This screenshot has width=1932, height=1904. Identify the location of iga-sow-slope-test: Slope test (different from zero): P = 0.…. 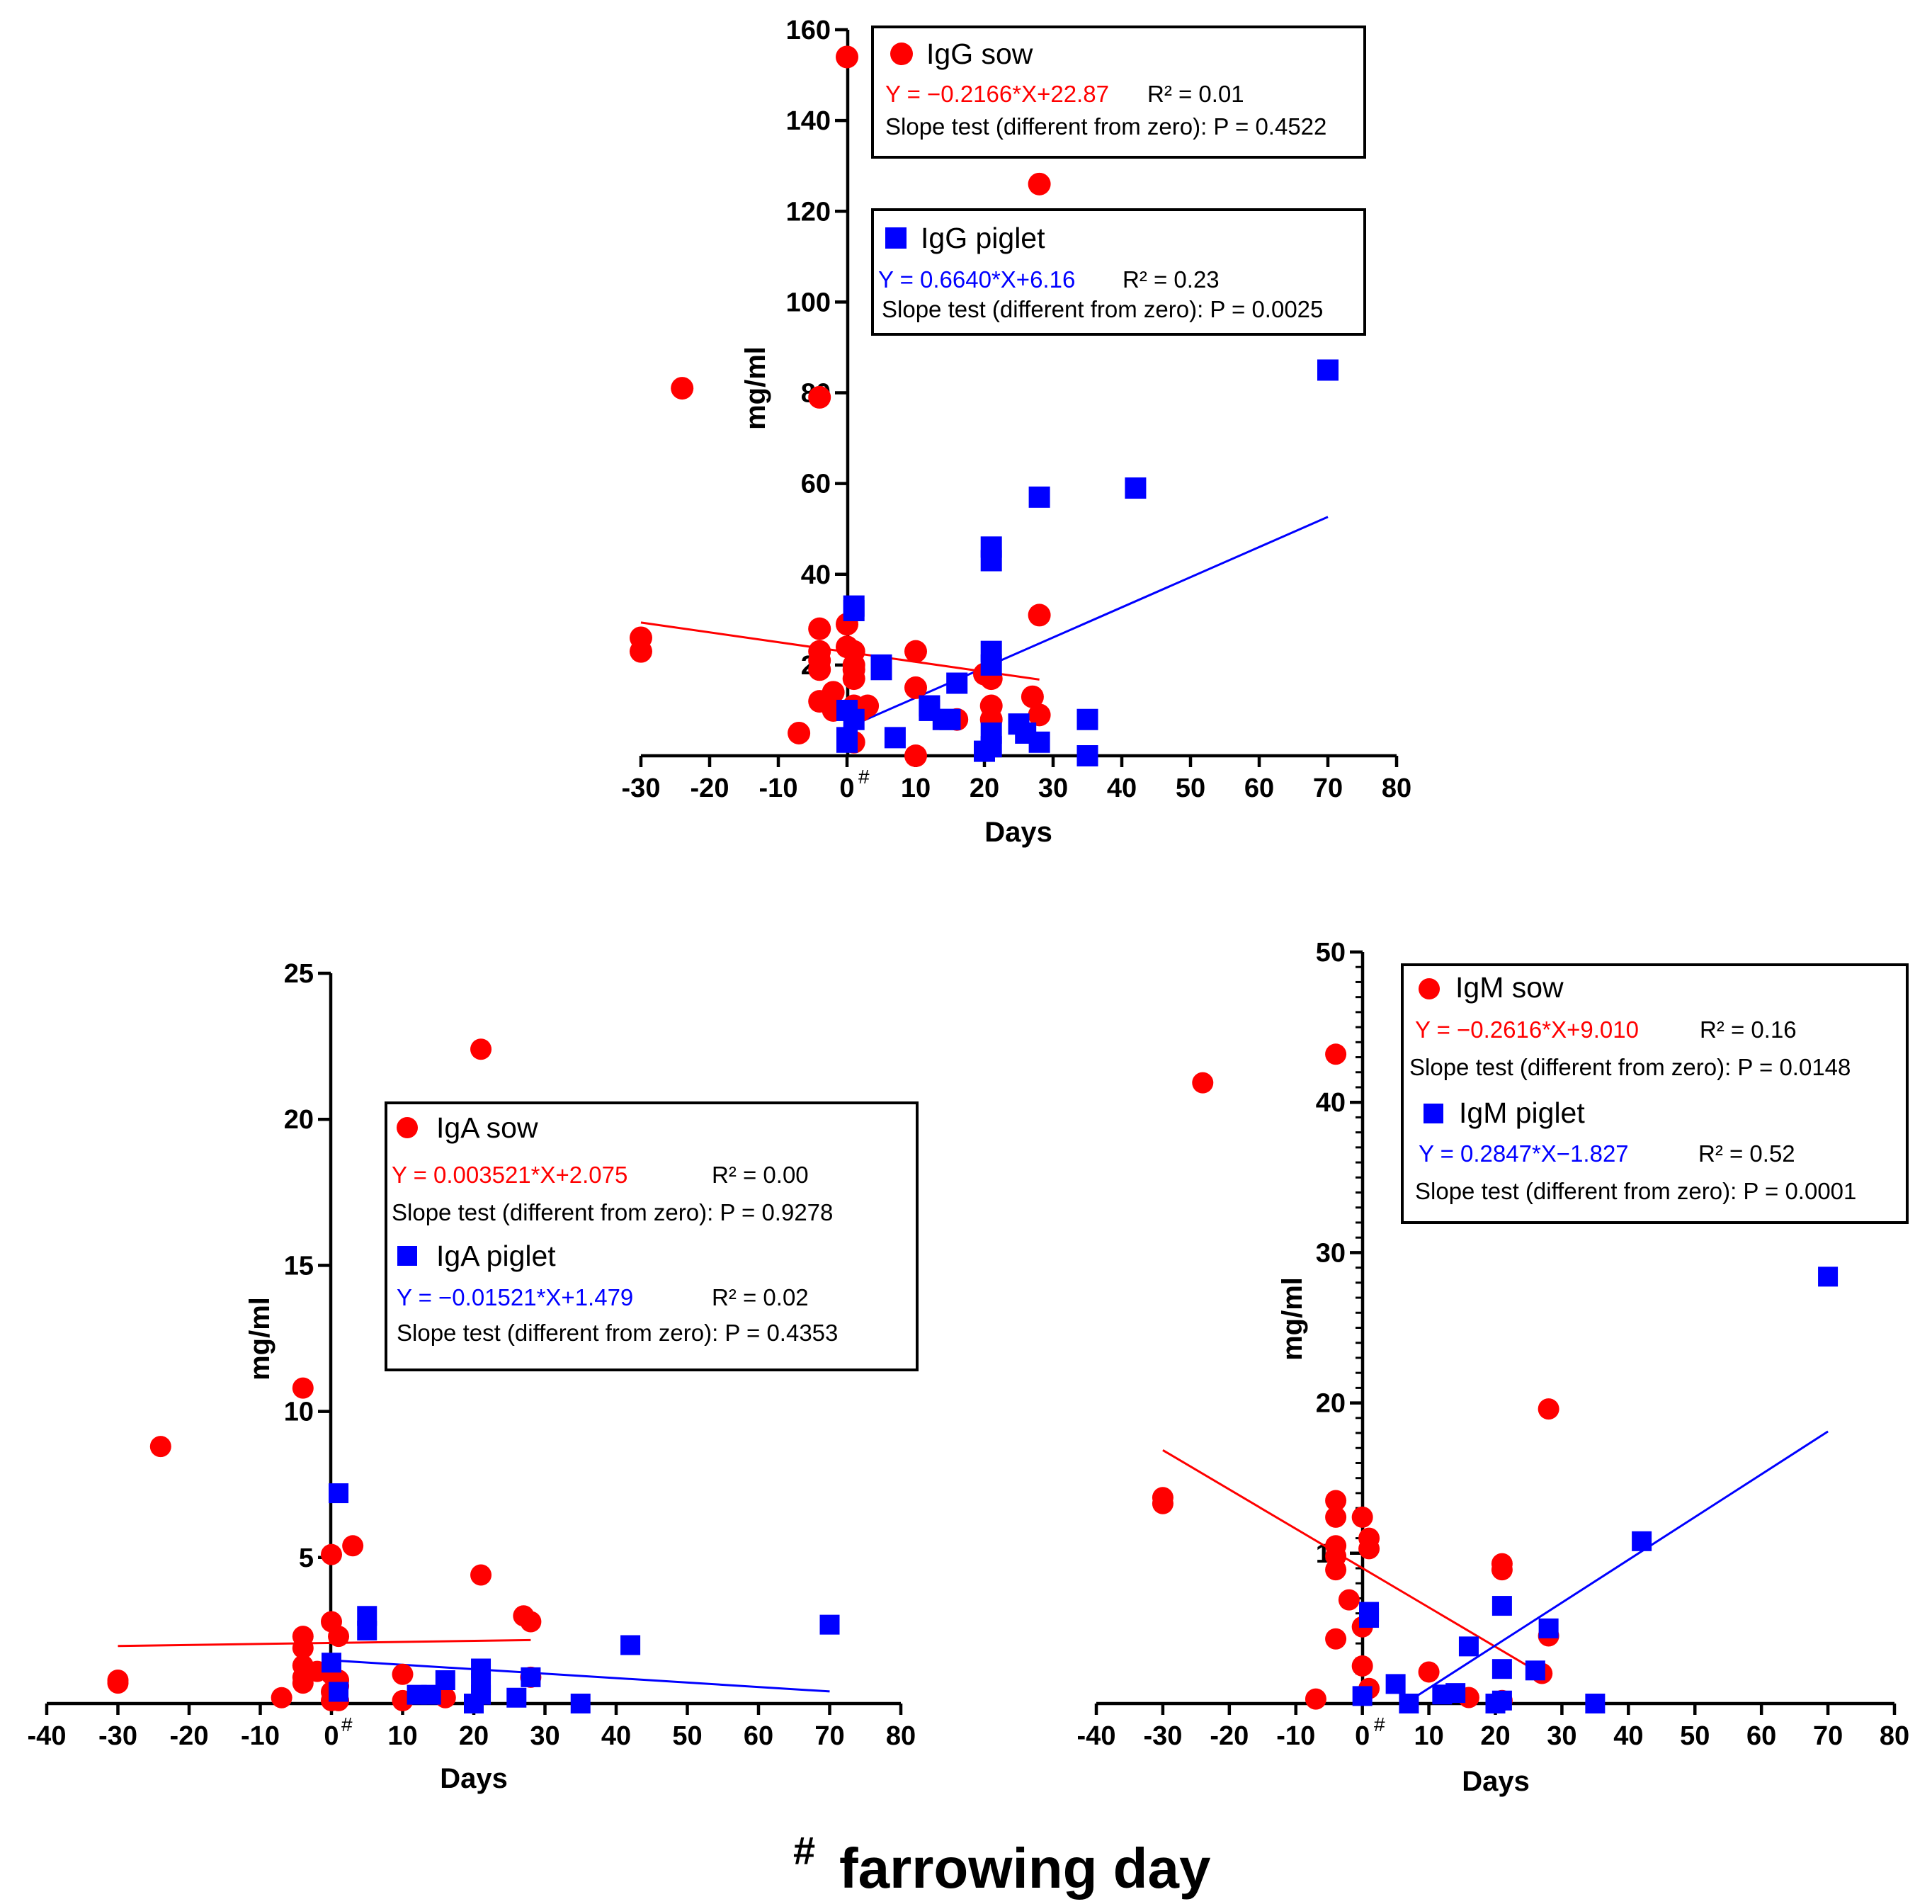
(612, 1212).